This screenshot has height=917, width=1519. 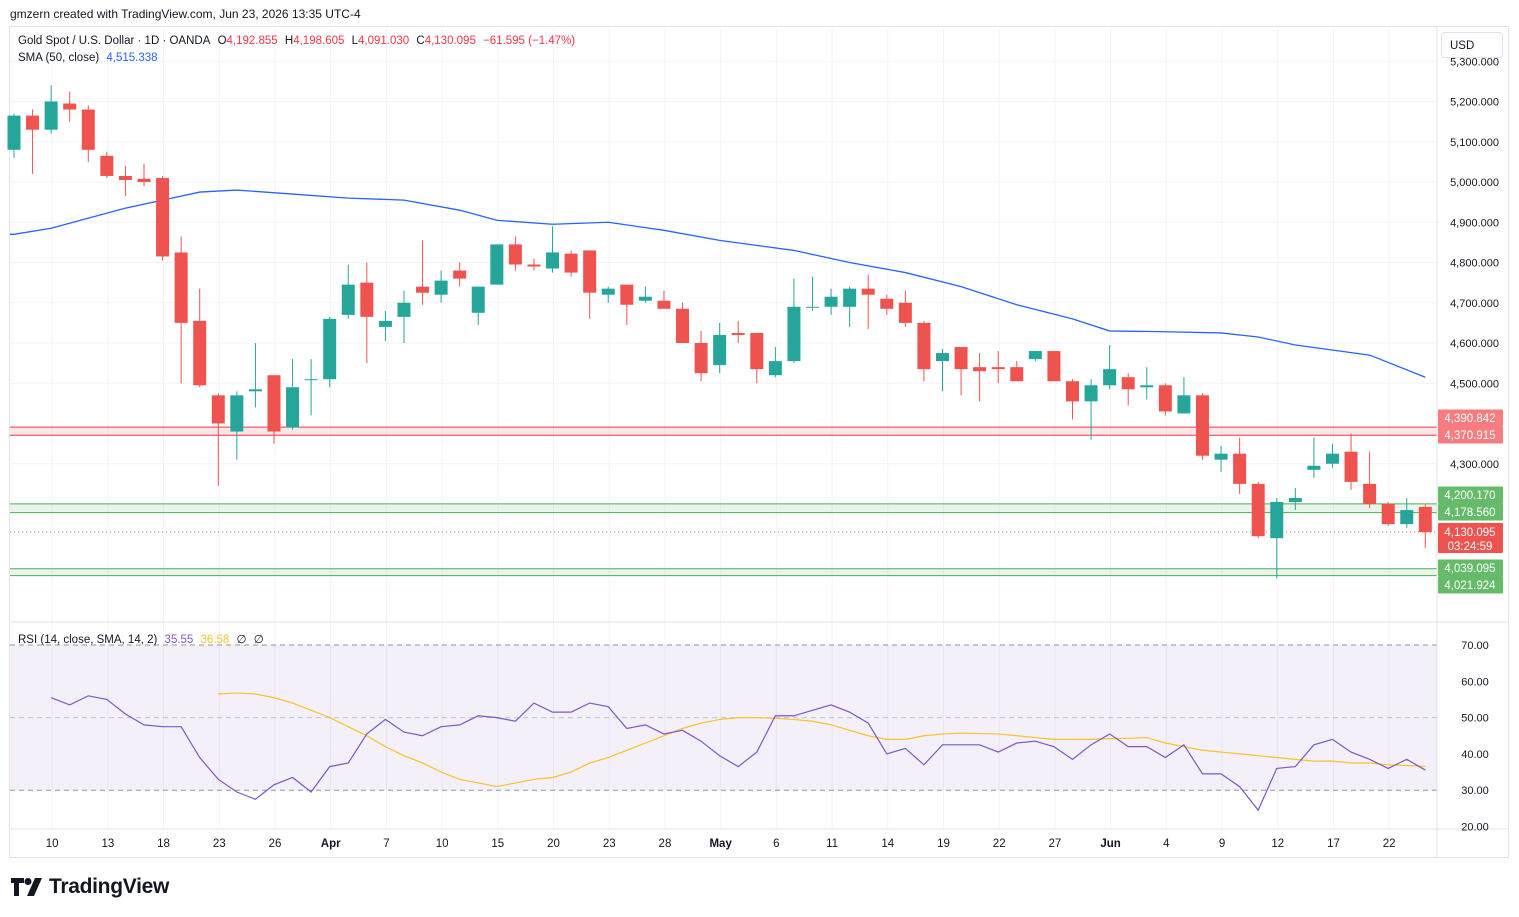 What do you see at coordinates (723, 508) in the screenshot?
I see `support-zone` at bounding box center [723, 508].